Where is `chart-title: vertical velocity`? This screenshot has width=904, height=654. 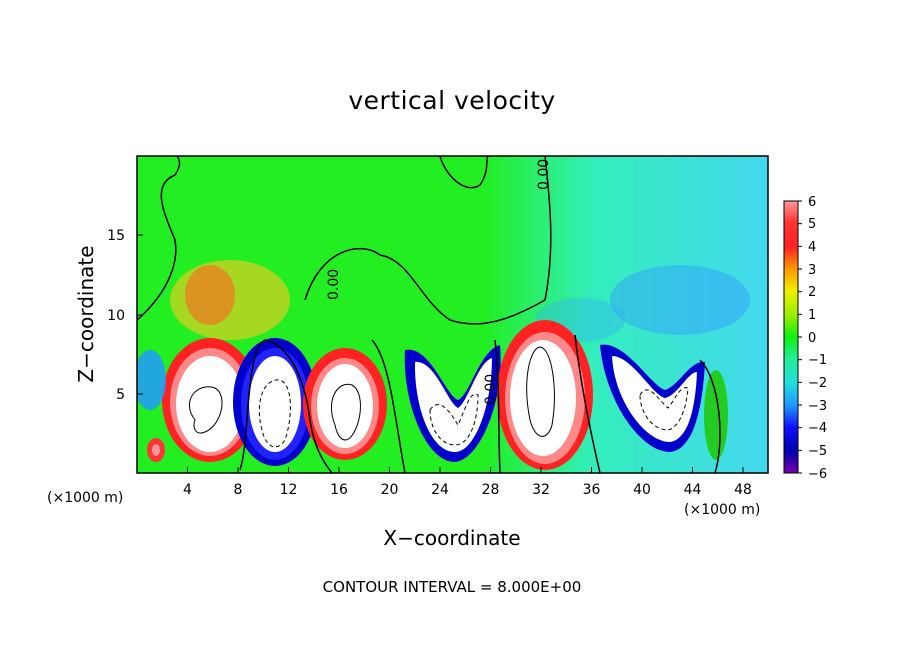 chart-title: vertical velocity is located at coordinates (452, 100).